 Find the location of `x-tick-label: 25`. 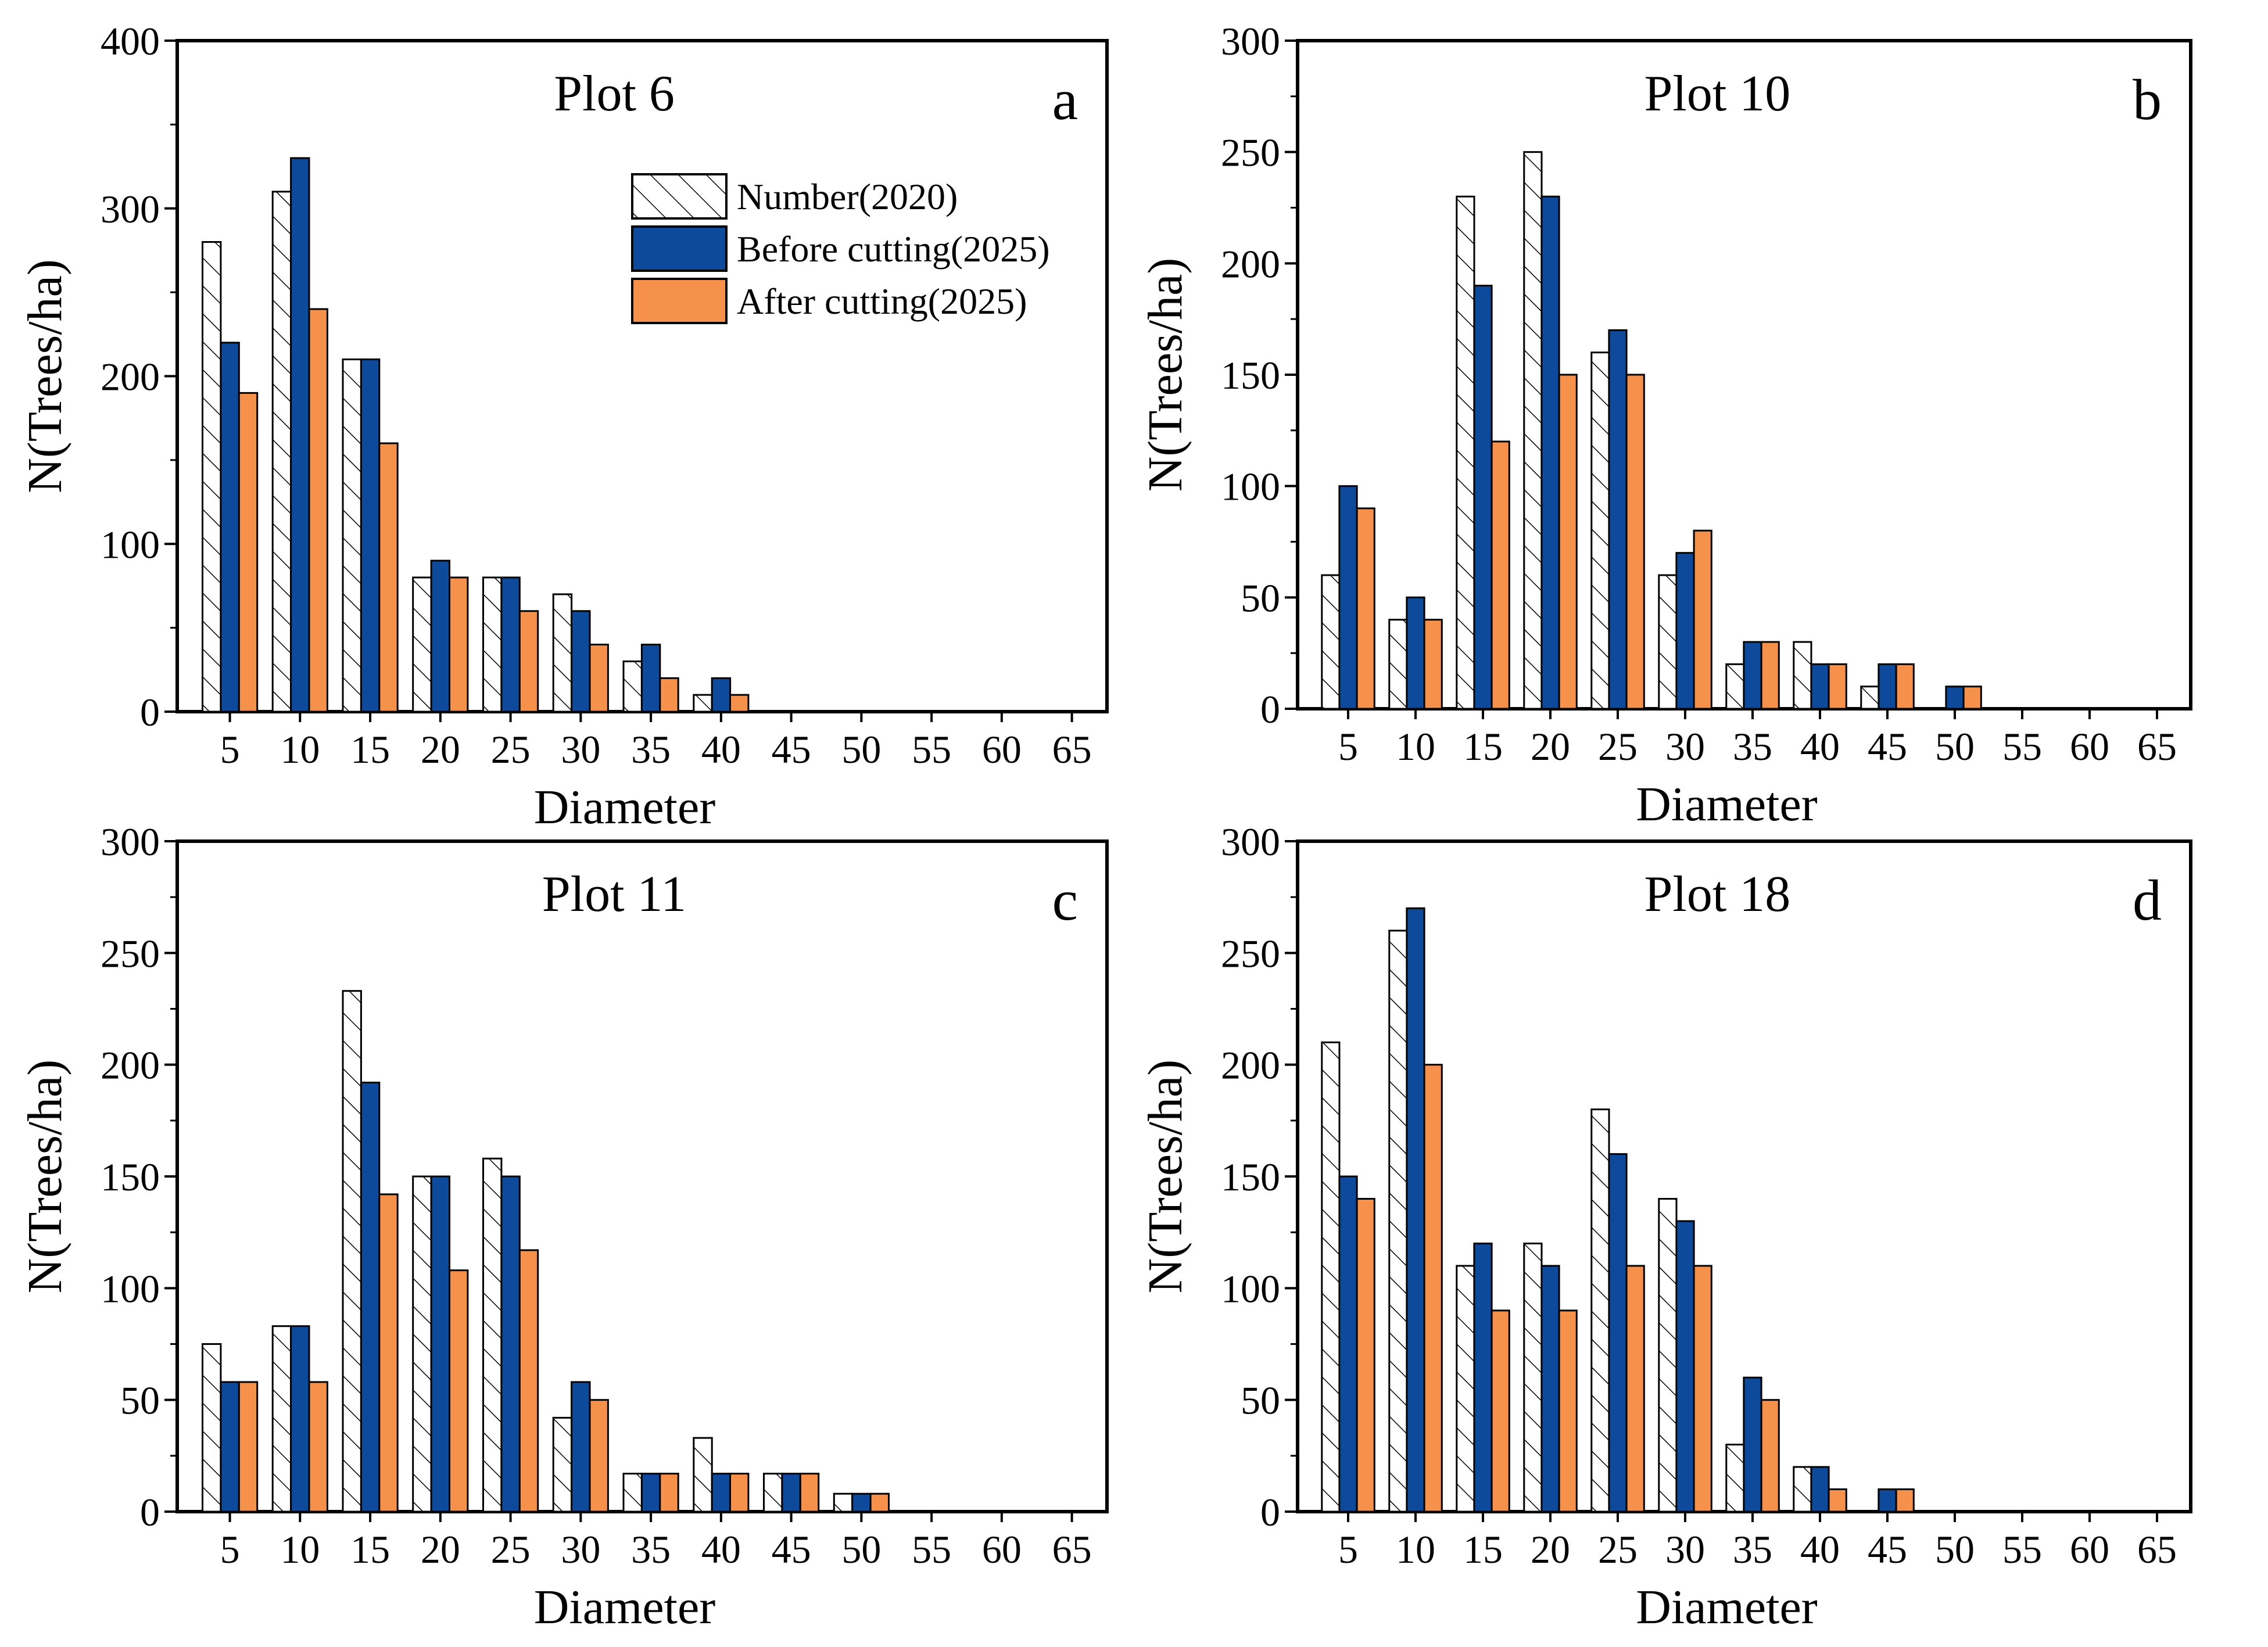

x-tick-label: 25 is located at coordinates (1618, 747).